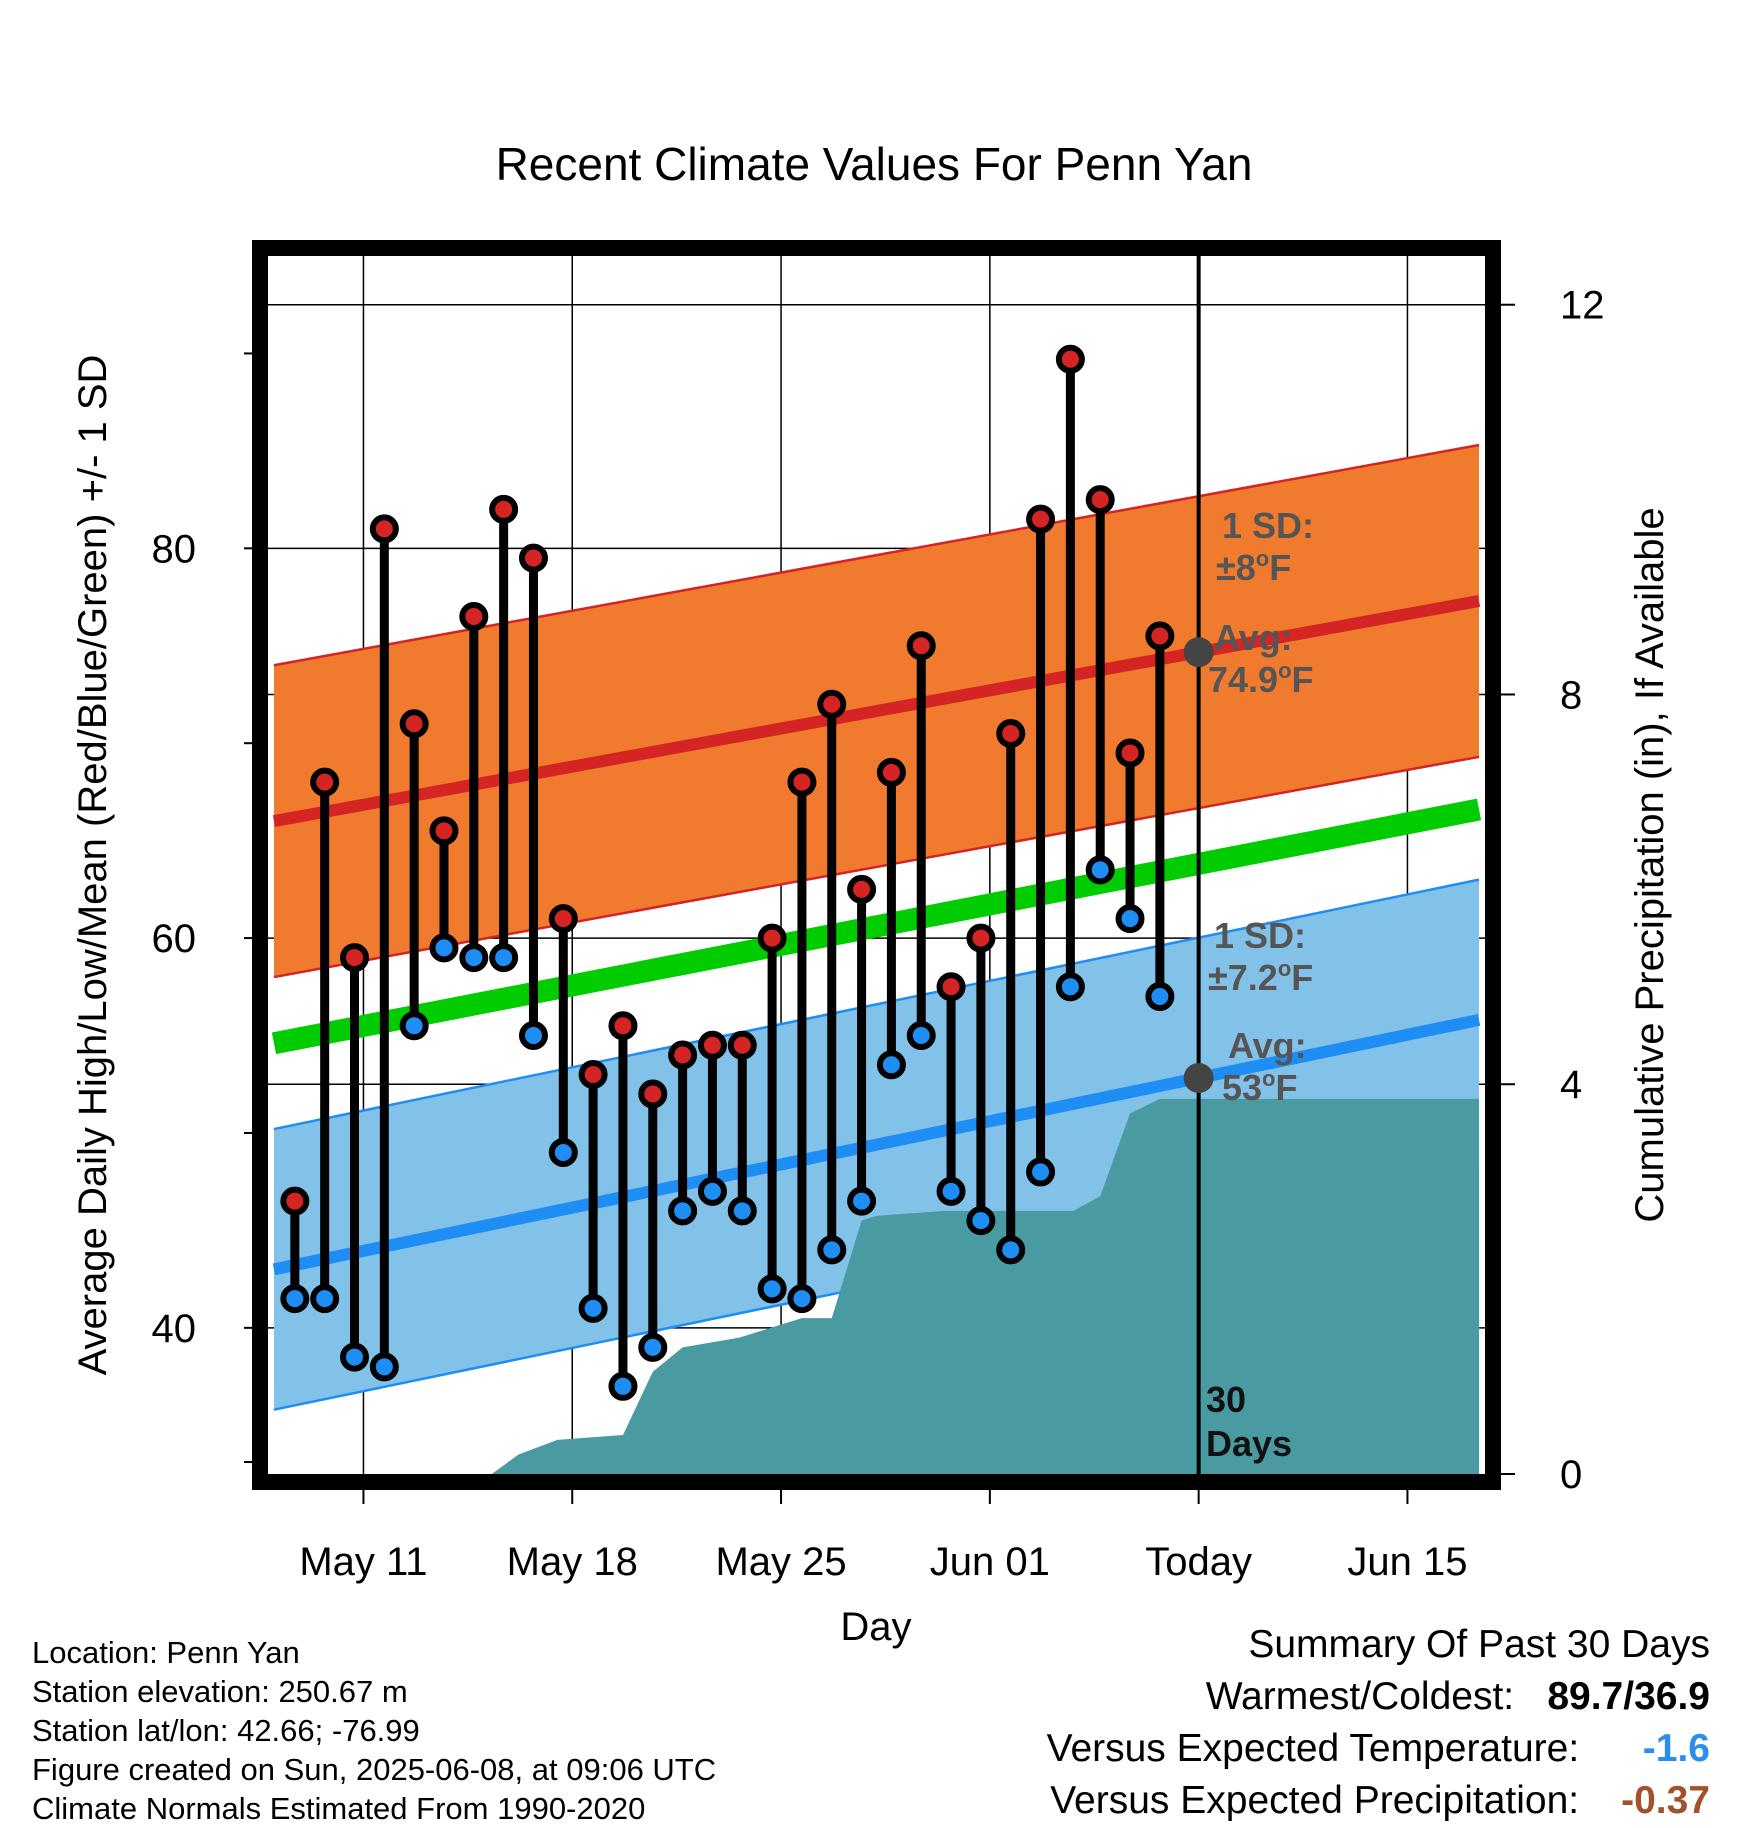  I want to click on low-sd-label-value: ±7.2oF, so click(1260, 977).